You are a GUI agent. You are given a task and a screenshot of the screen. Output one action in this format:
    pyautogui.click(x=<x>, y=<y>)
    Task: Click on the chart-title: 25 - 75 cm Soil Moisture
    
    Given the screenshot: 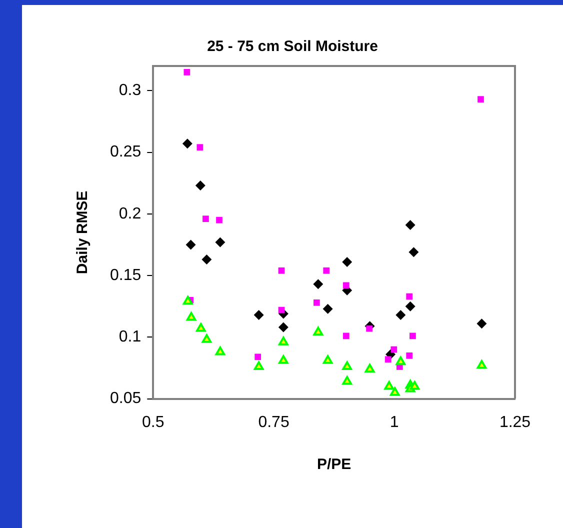 What is the action you would take?
    pyautogui.click(x=292, y=47)
    